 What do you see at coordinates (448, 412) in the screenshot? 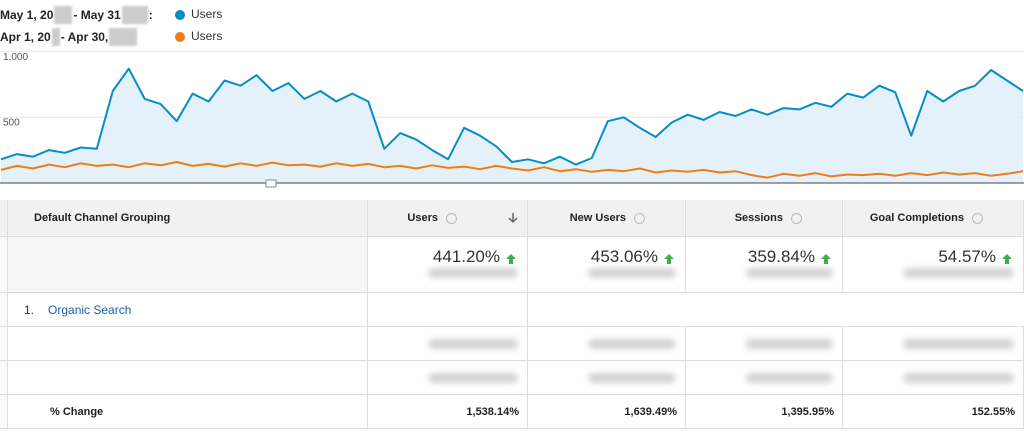
I see `change-cell: 1,538.14%` at bounding box center [448, 412].